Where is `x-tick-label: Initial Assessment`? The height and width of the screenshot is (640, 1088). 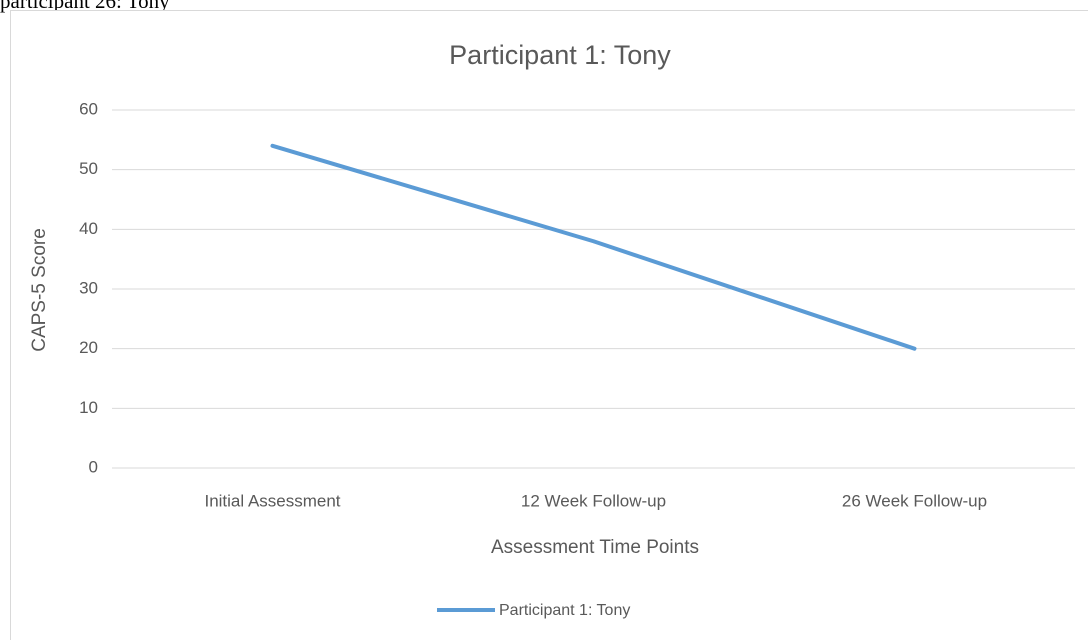 x-tick-label: Initial Assessment is located at coordinates (272, 500).